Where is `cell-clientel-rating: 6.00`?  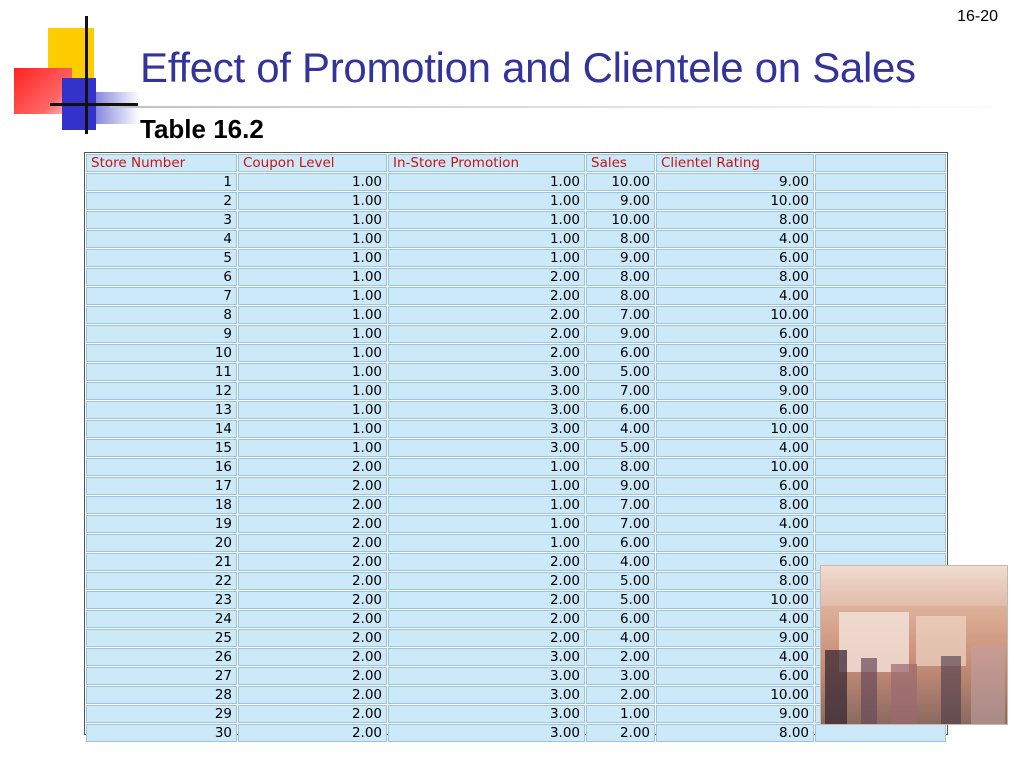
cell-clientel-rating: 6.00 is located at coordinates (735, 334).